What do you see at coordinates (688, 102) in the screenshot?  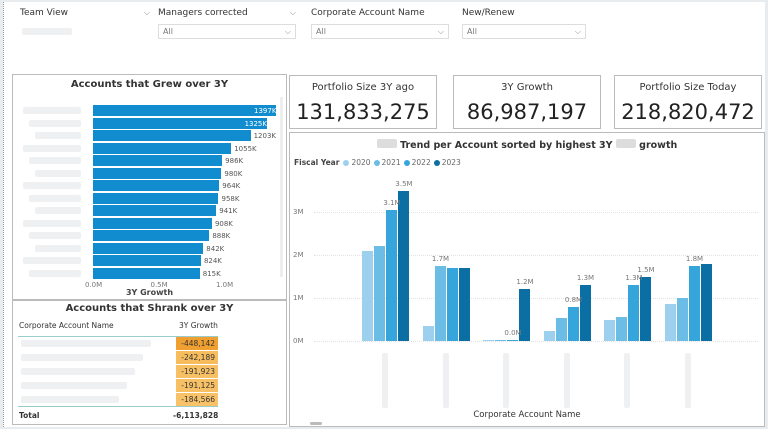 I see `card-portfolio-today: Portfolio Size Today 218,820,472` at bounding box center [688, 102].